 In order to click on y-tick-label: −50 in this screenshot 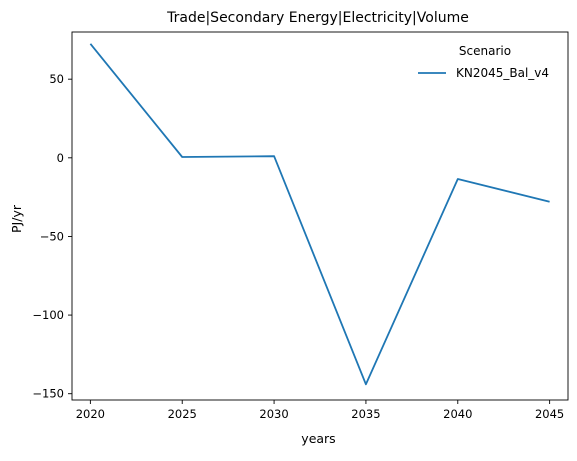, I will do `click(52, 236)`.